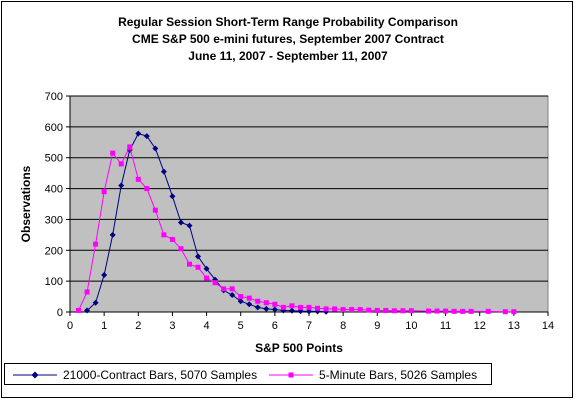 The height and width of the screenshot is (401, 576). What do you see at coordinates (241, 326) in the screenshot?
I see `x-tick-label: 5` at bounding box center [241, 326].